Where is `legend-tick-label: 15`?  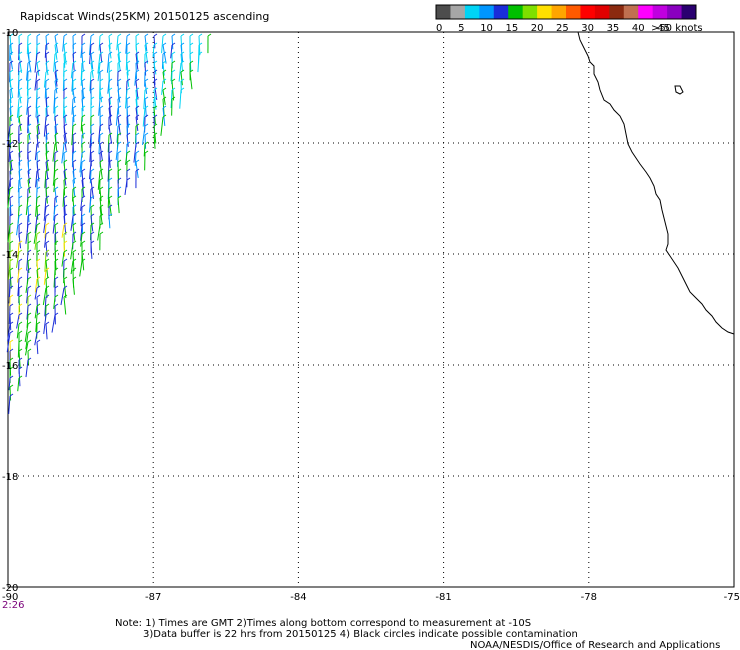 legend-tick-label: 15 is located at coordinates (511, 28).